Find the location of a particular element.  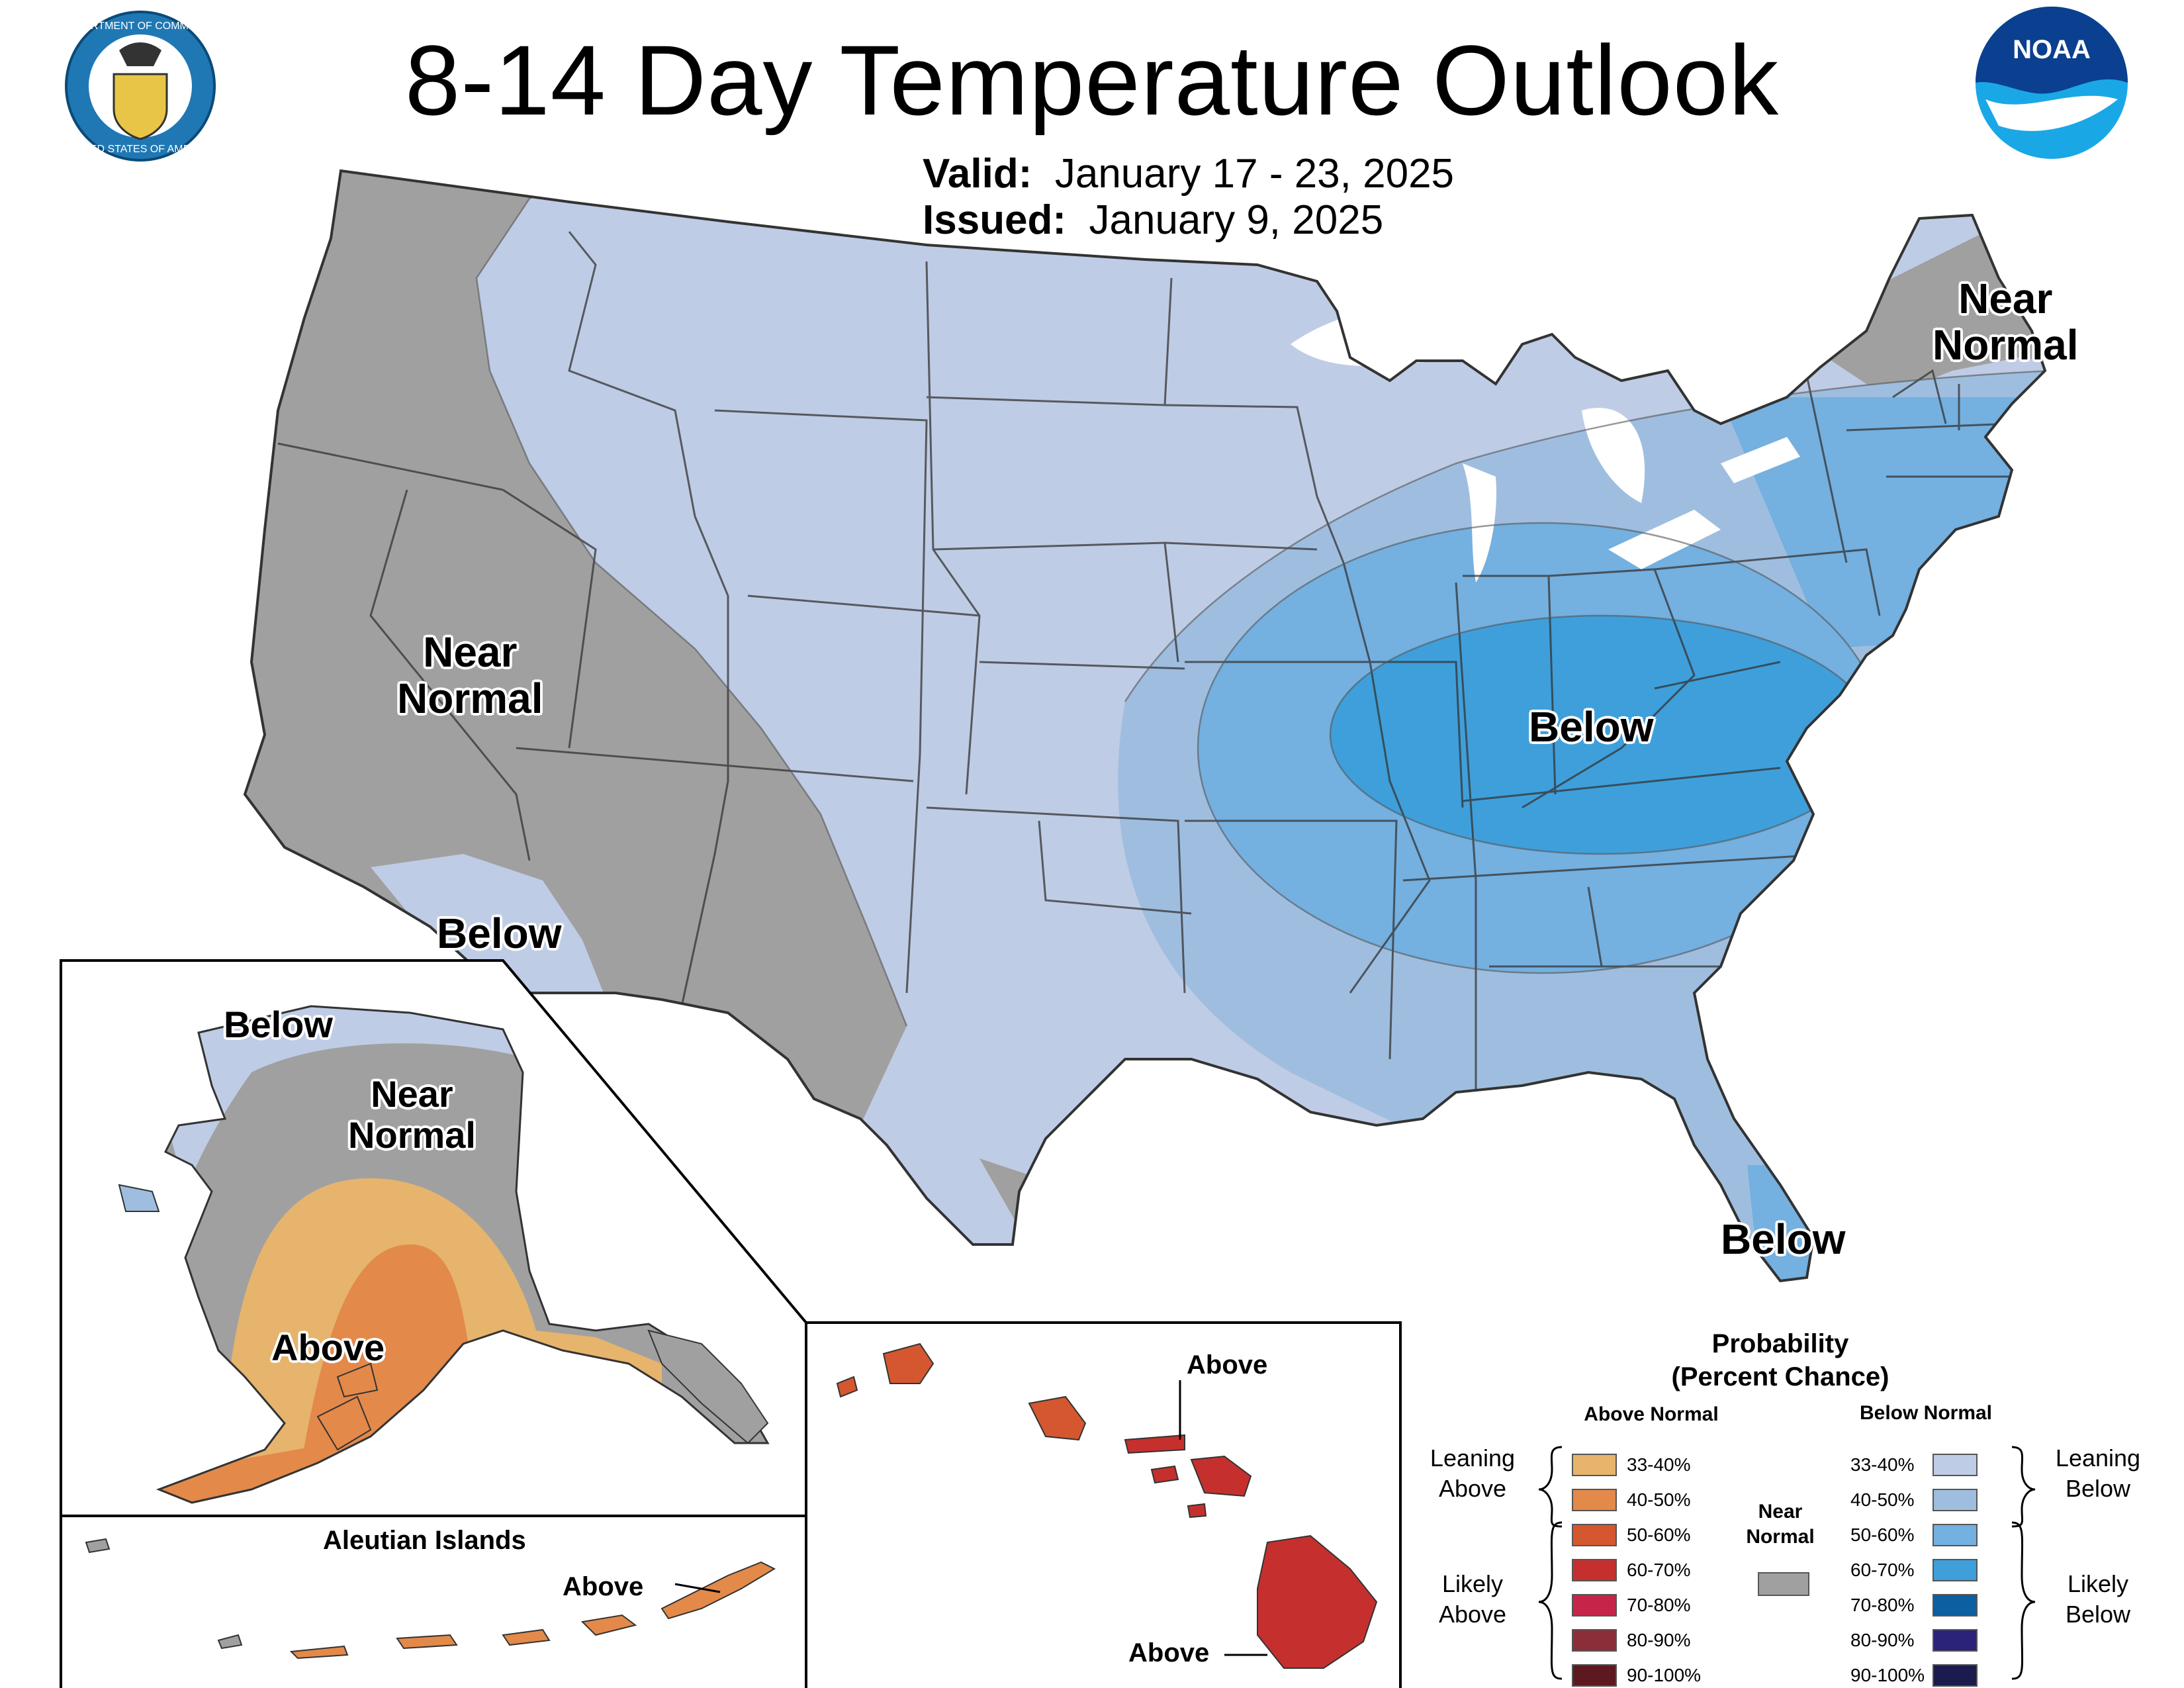

valid-label: Valid: is located at coordinates (977, 174).